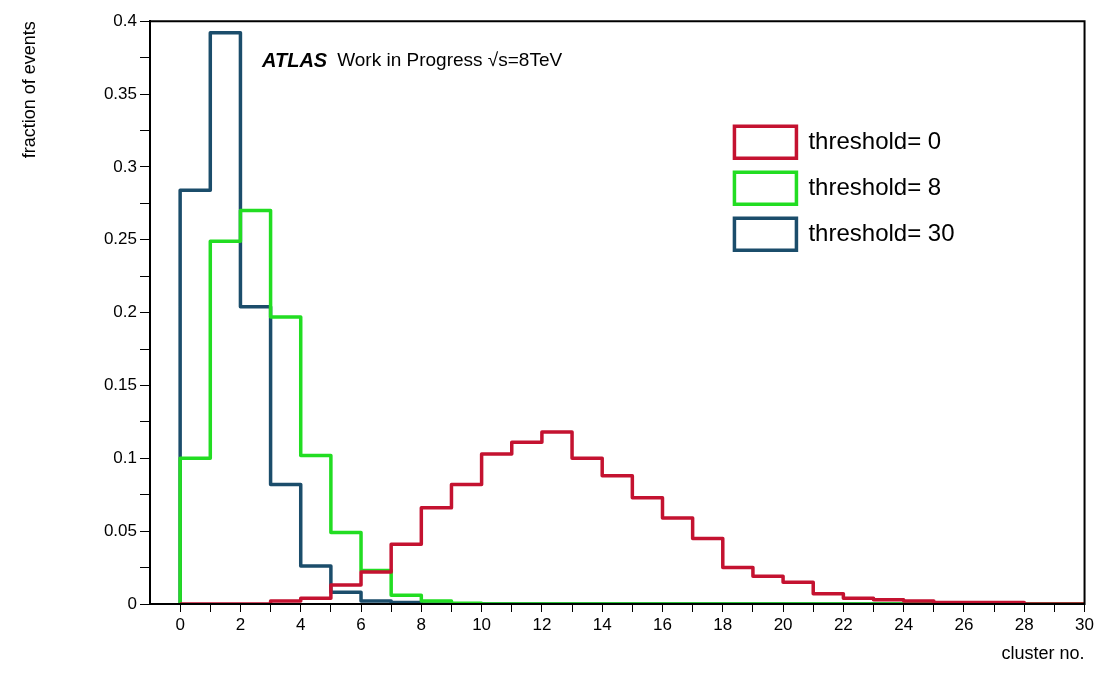 The height and width of the screenshot is (675, 1105). I want to click on x-tick-label: 20, so click(783, 624).